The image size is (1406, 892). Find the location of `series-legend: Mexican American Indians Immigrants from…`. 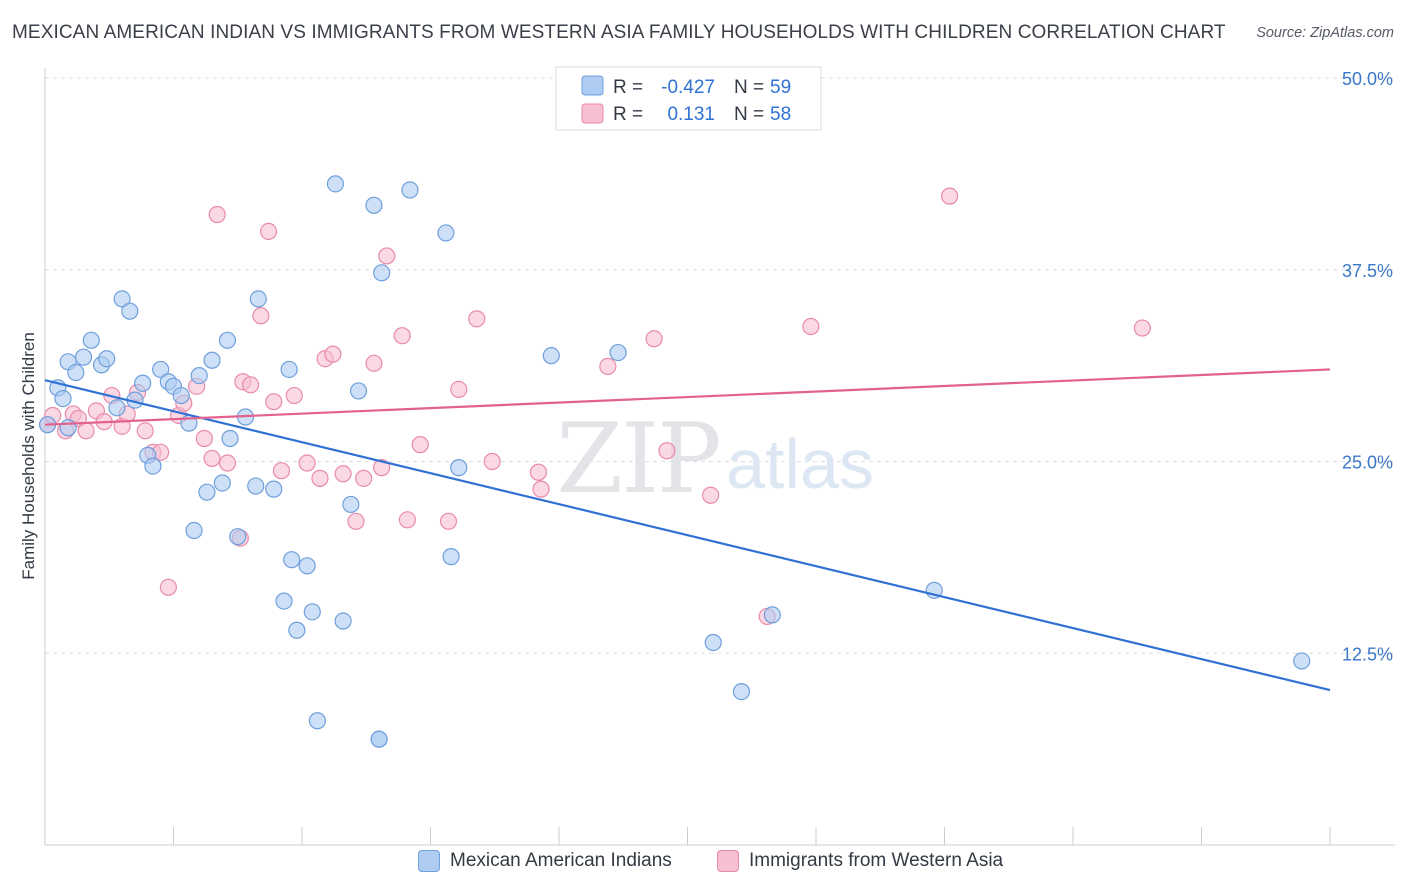

series-legend: Mexican American Indians Immigrants from… is located at coordinates (703, 865).